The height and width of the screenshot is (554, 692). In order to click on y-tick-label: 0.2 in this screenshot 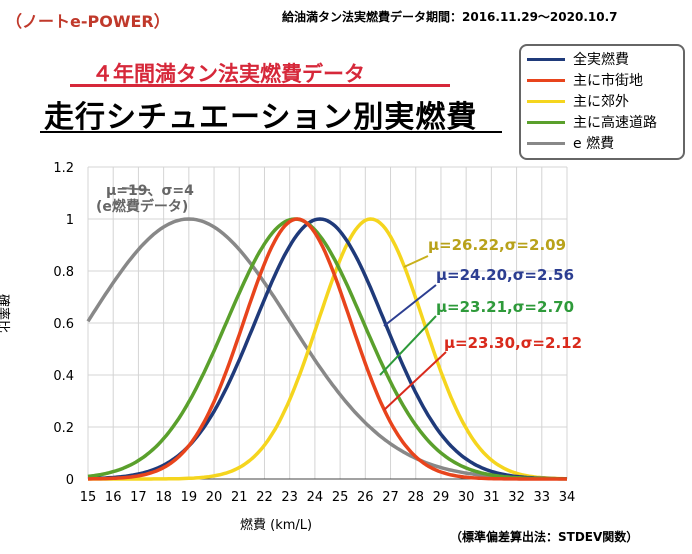, I will do `click(63, 428)`.